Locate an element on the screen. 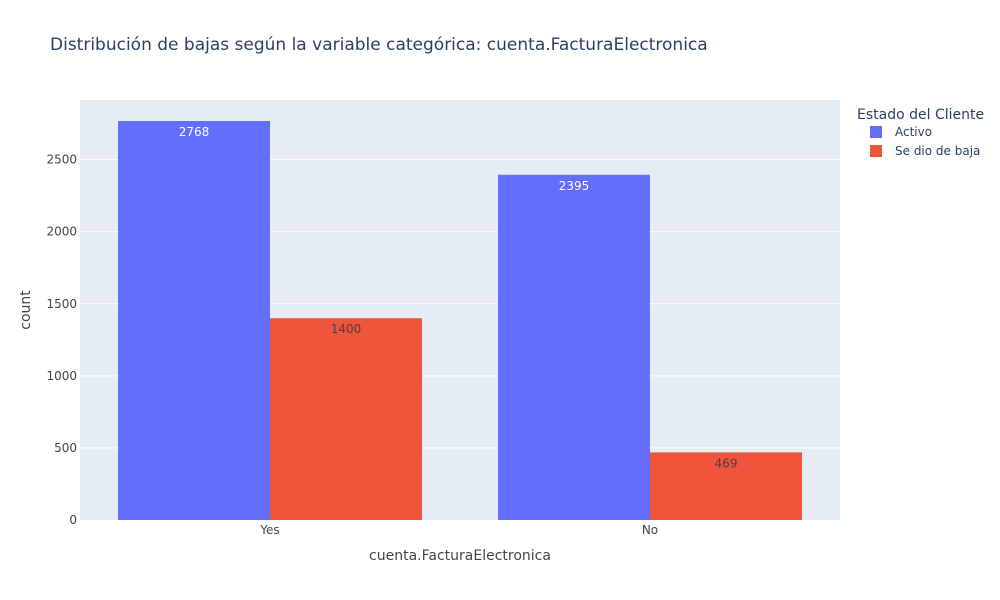 Image resolution: width=1000 pixels, height=600 pixels. y-tick-label: 1000 is located at coordinates (61, 376).